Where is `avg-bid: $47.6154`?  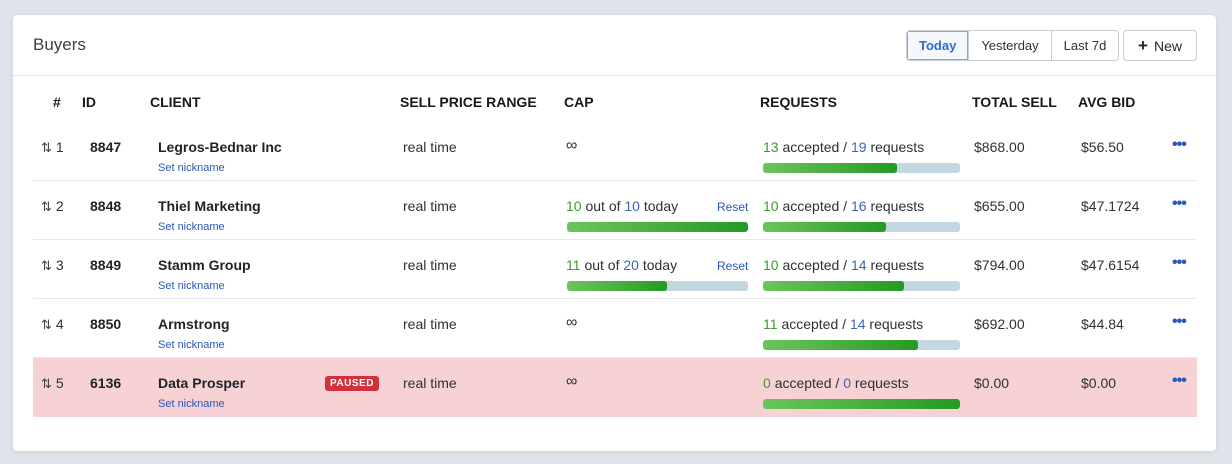 avg-bid: $47.6154 is located at coordinates (1110, 265).